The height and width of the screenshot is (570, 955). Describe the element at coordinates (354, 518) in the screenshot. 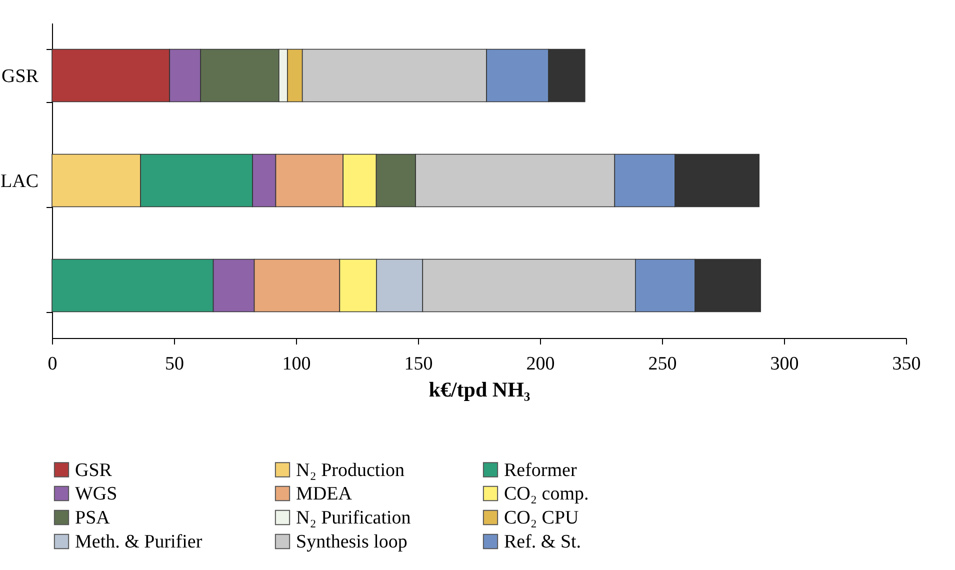

I see `legend-label: N₂ Purification` at that location.